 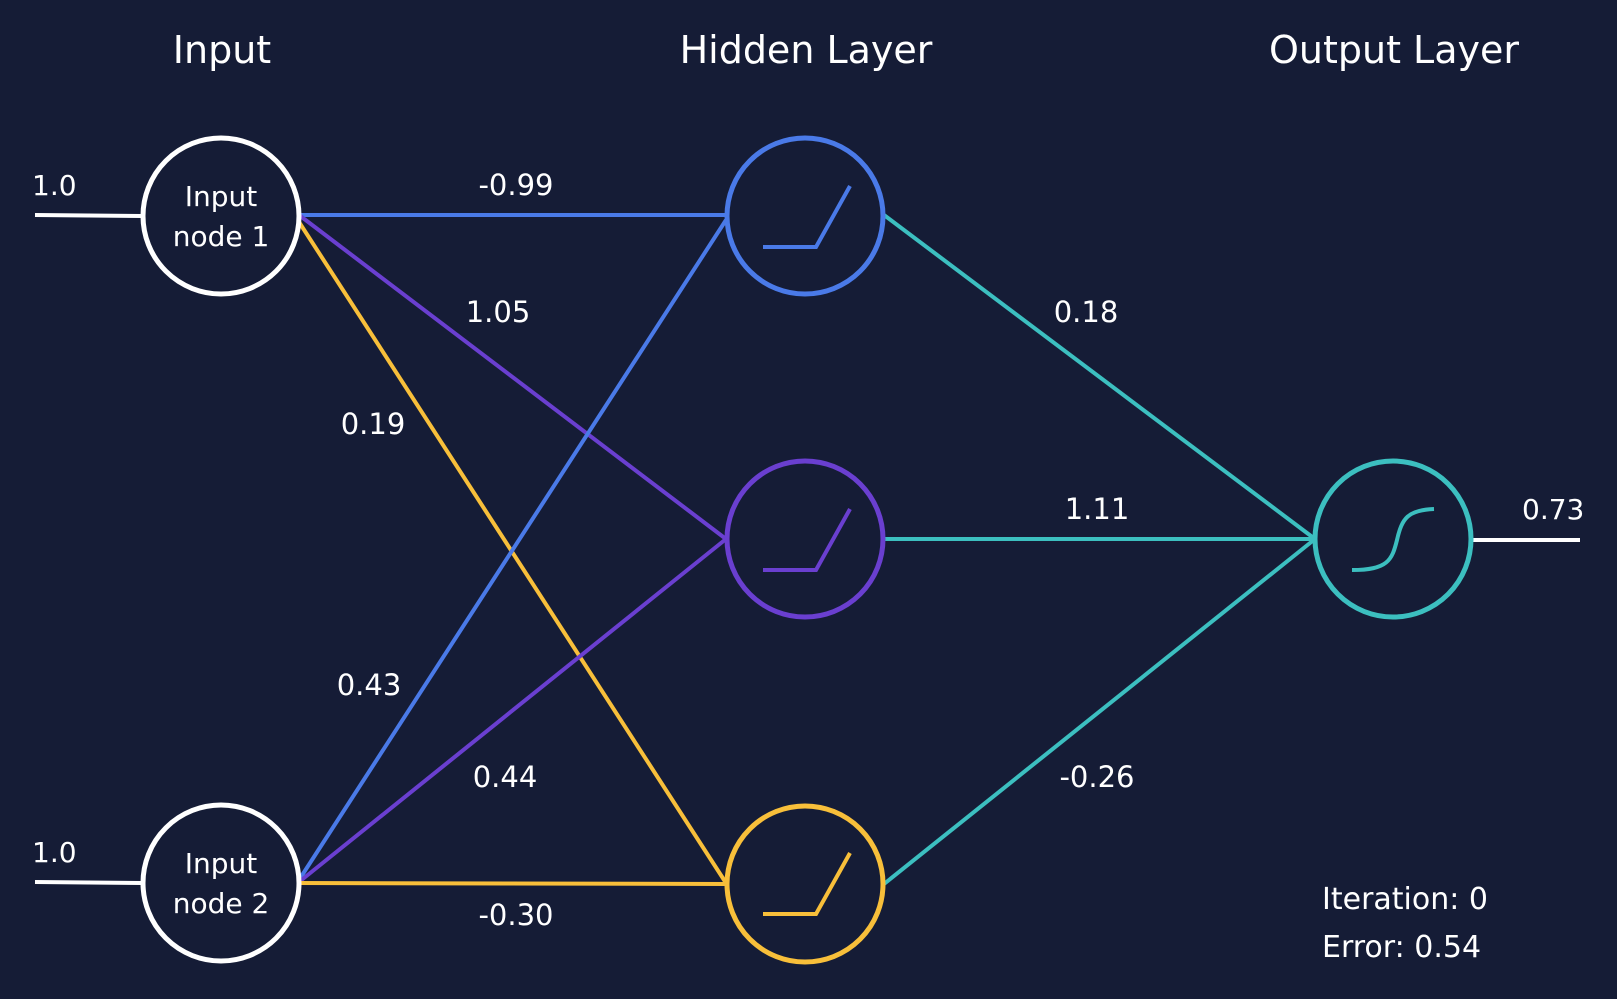 I want to click on input-value-2: 1.0, so click(x=54, y=852).